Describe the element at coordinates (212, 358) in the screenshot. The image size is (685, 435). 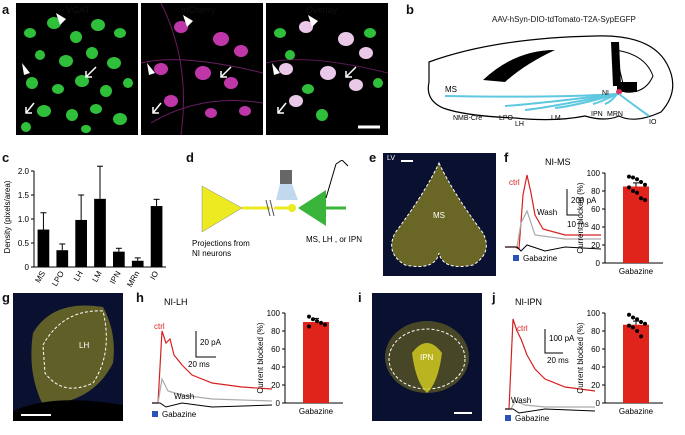
I see `ni-lh-traces: NI-LH ctrl Wash Gabazine 20 pA 20 ms` at that location.